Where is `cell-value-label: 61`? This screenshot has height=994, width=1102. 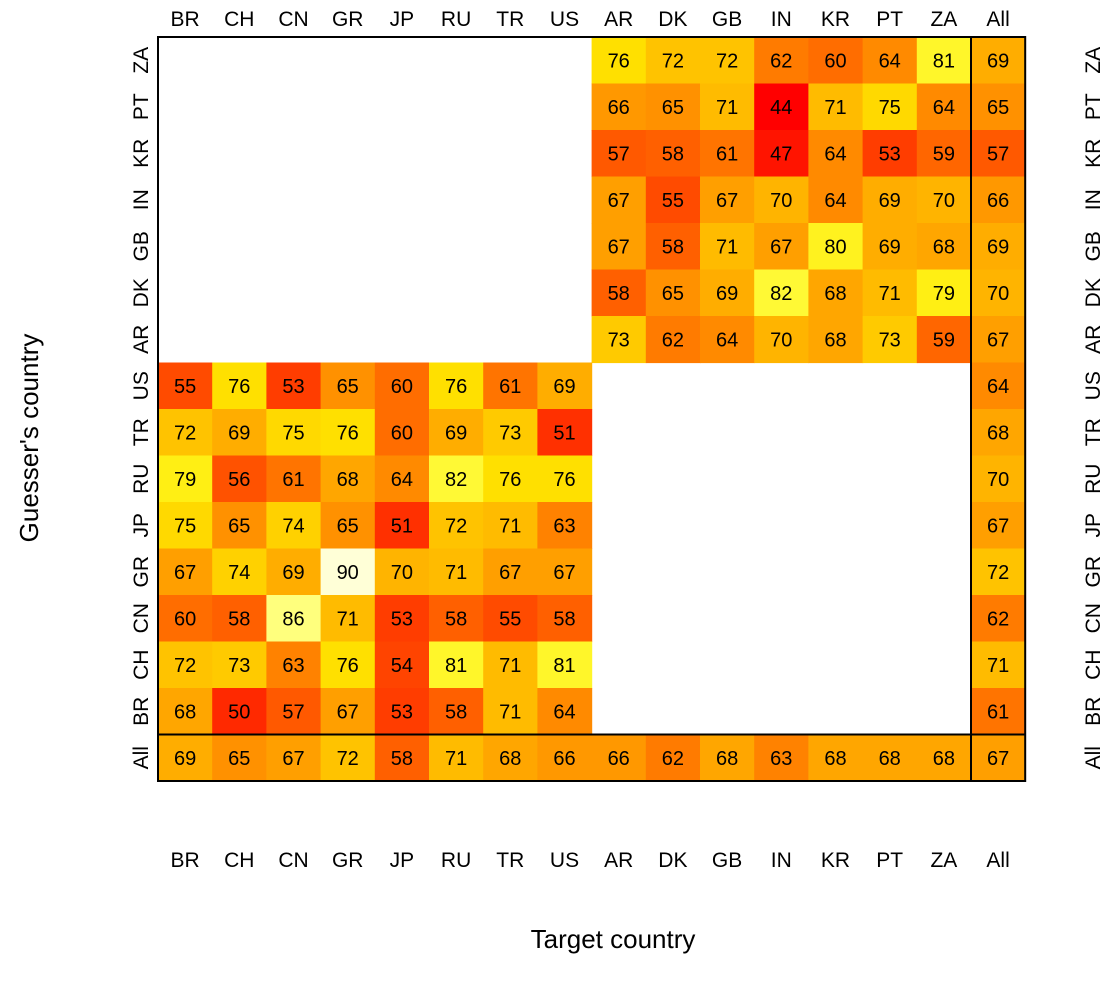
cell-value-label: 61 is located at coordinates (727, 154).